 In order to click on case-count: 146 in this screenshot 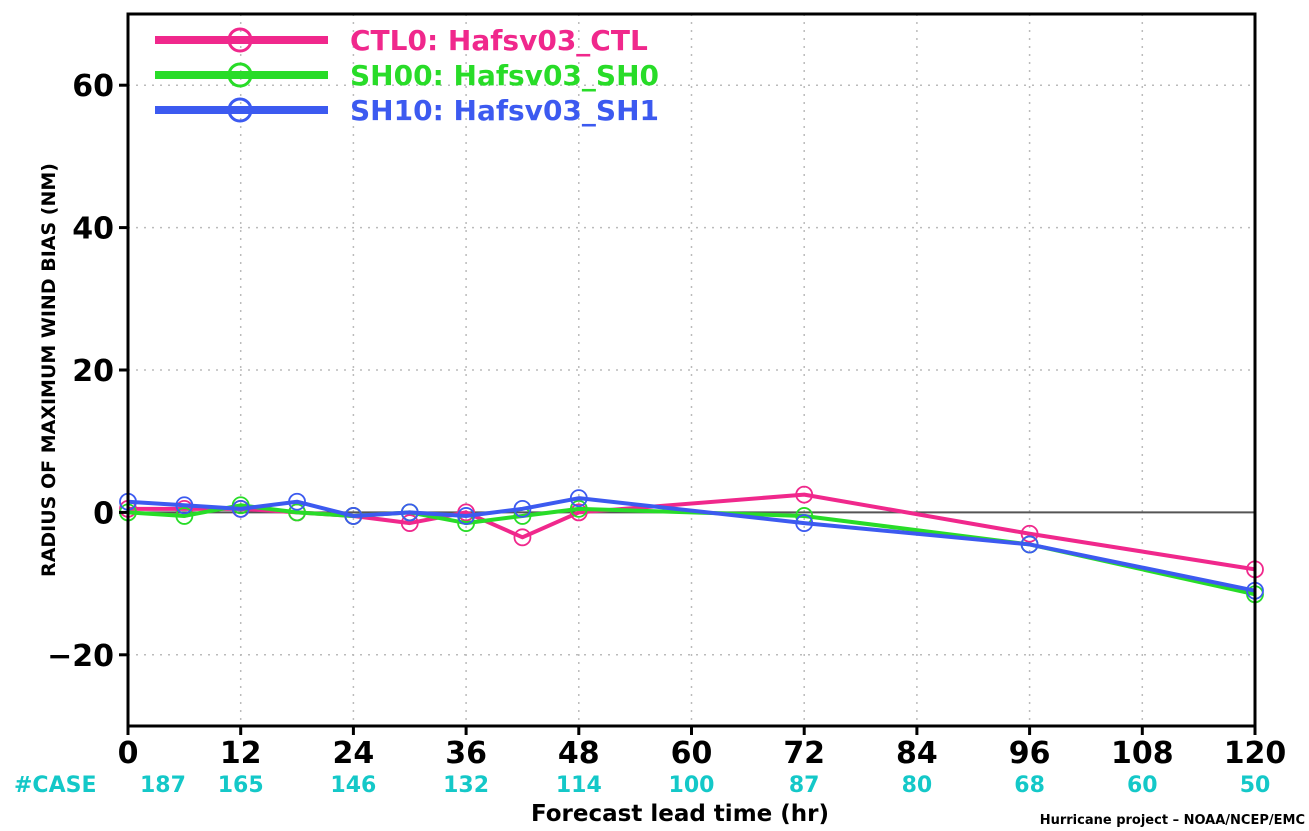, I will do `click(353, 785)`.